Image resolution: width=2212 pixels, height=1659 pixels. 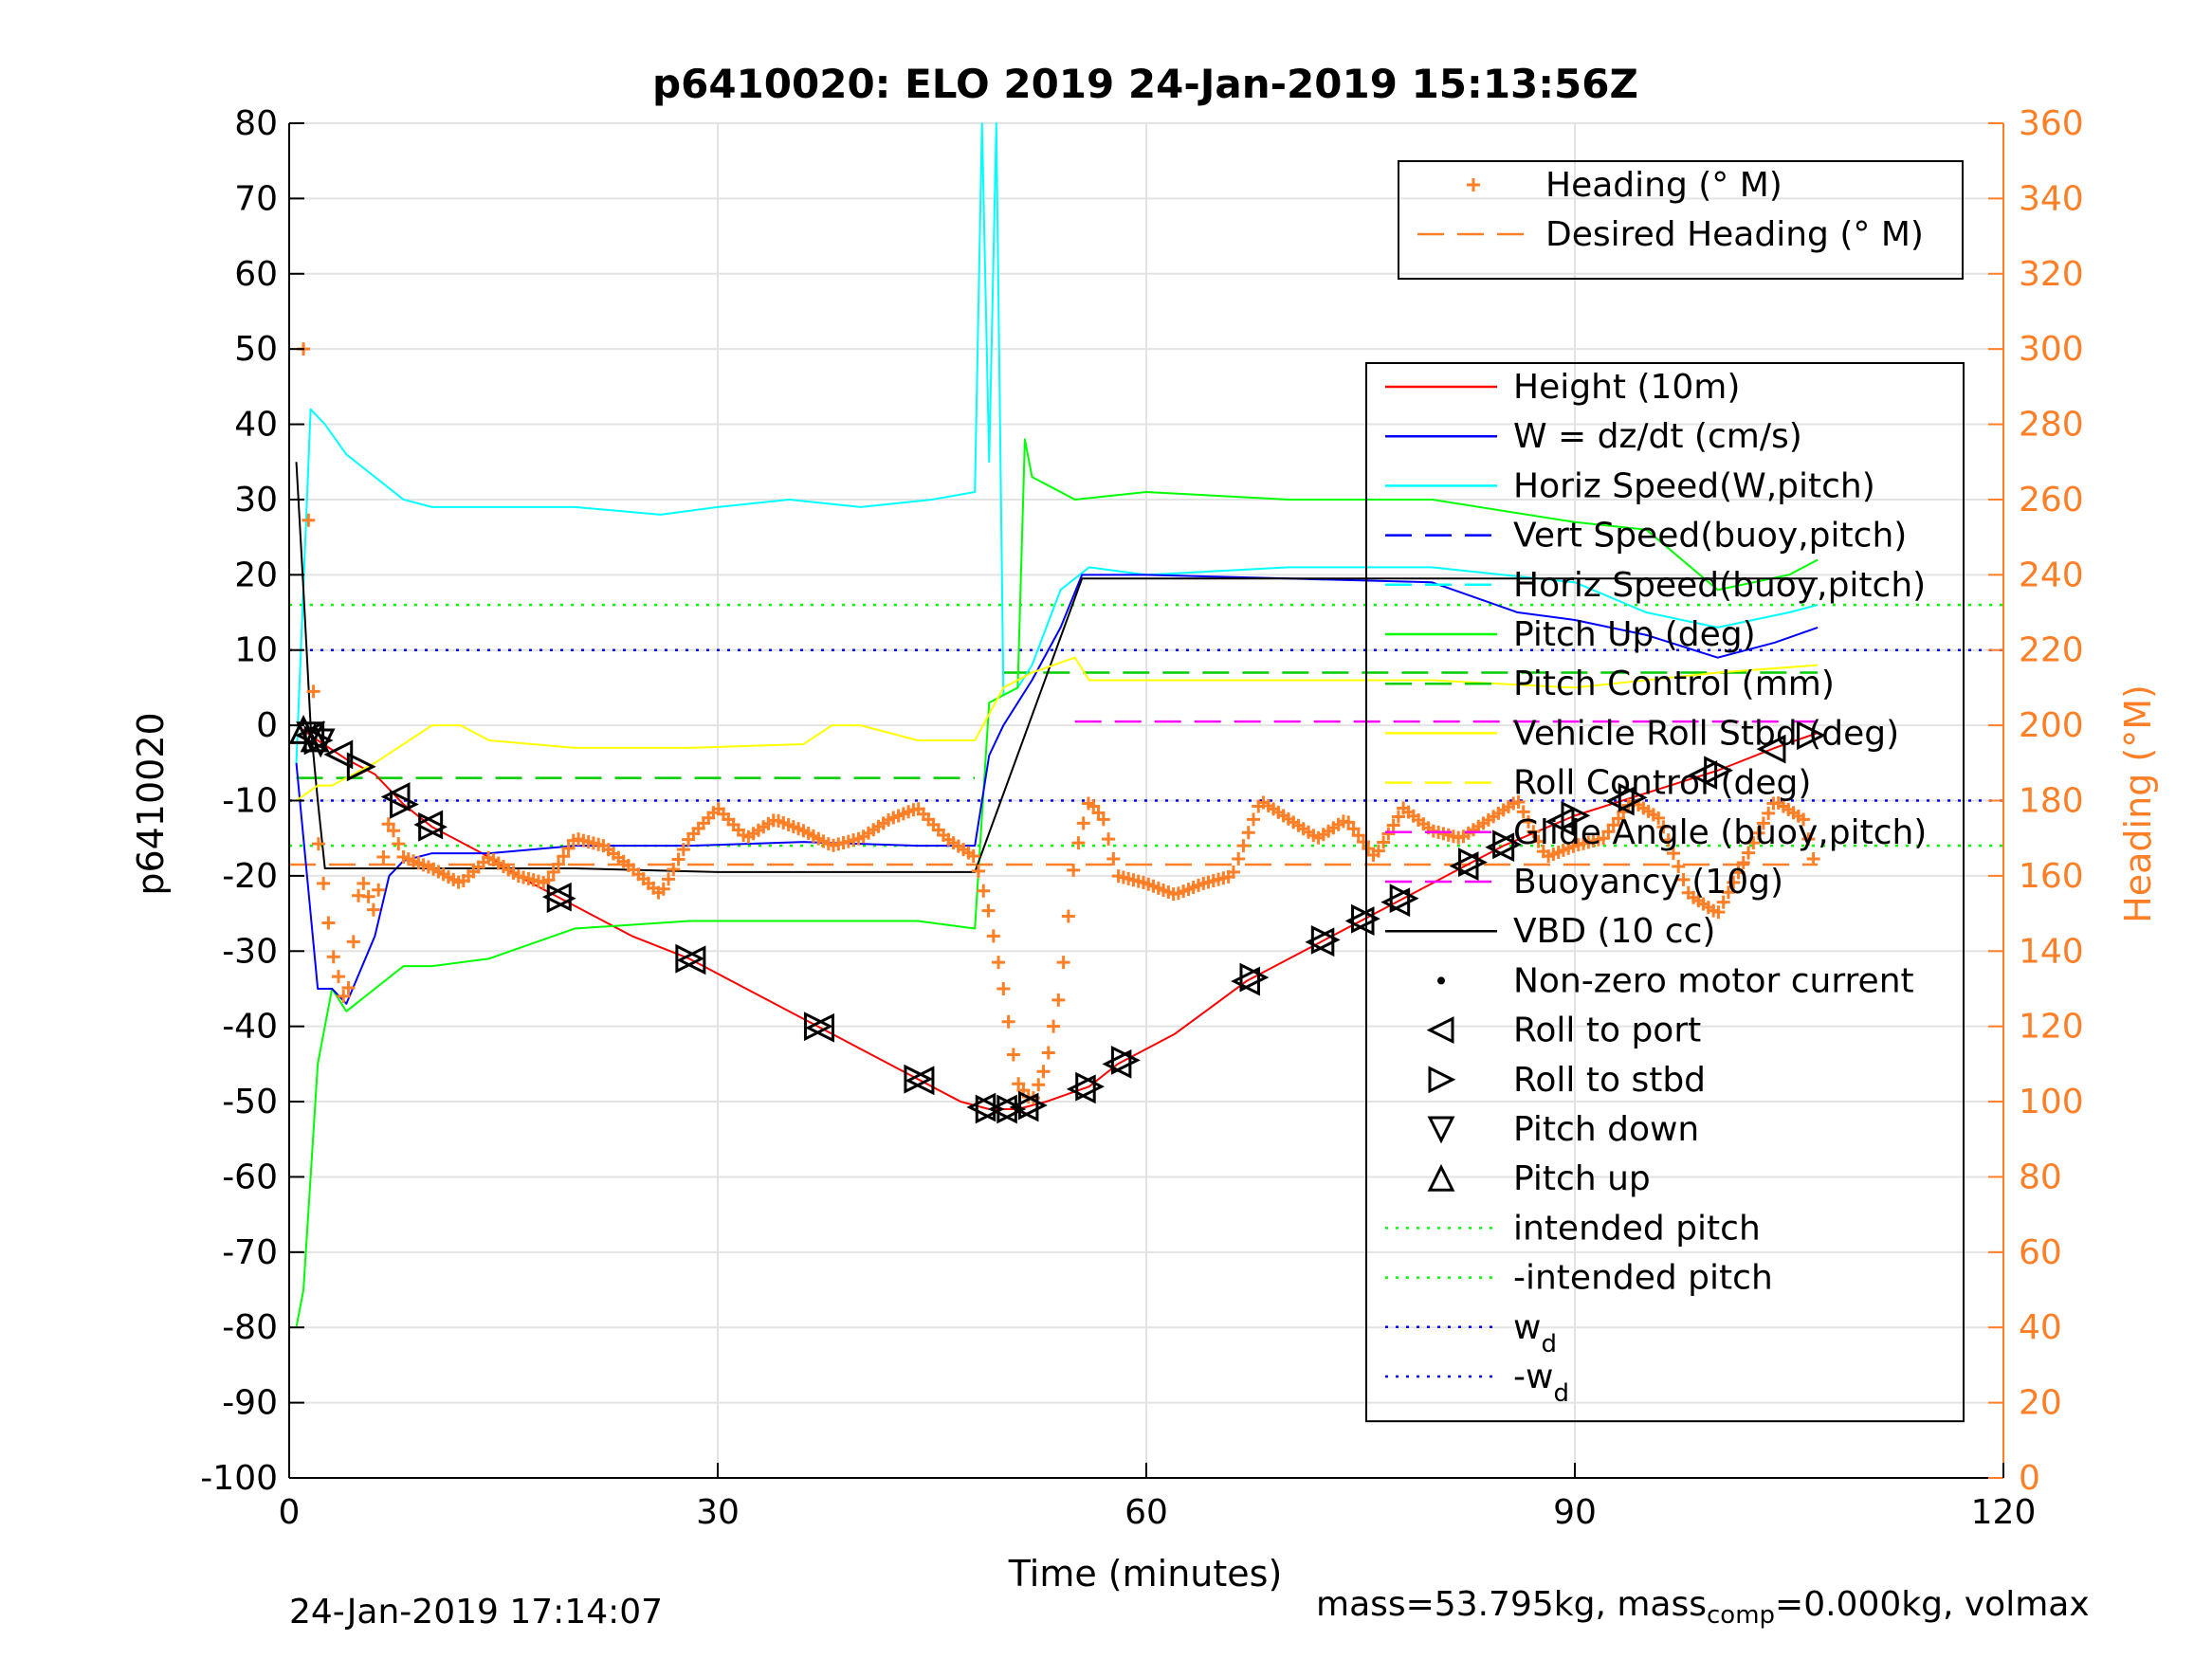 What do you see at coordinates (1706, 733) in the screenshot?
I see `legend-label-text: Vehicle Roll Stbd (deg)` at bounding box center [1706, 733].